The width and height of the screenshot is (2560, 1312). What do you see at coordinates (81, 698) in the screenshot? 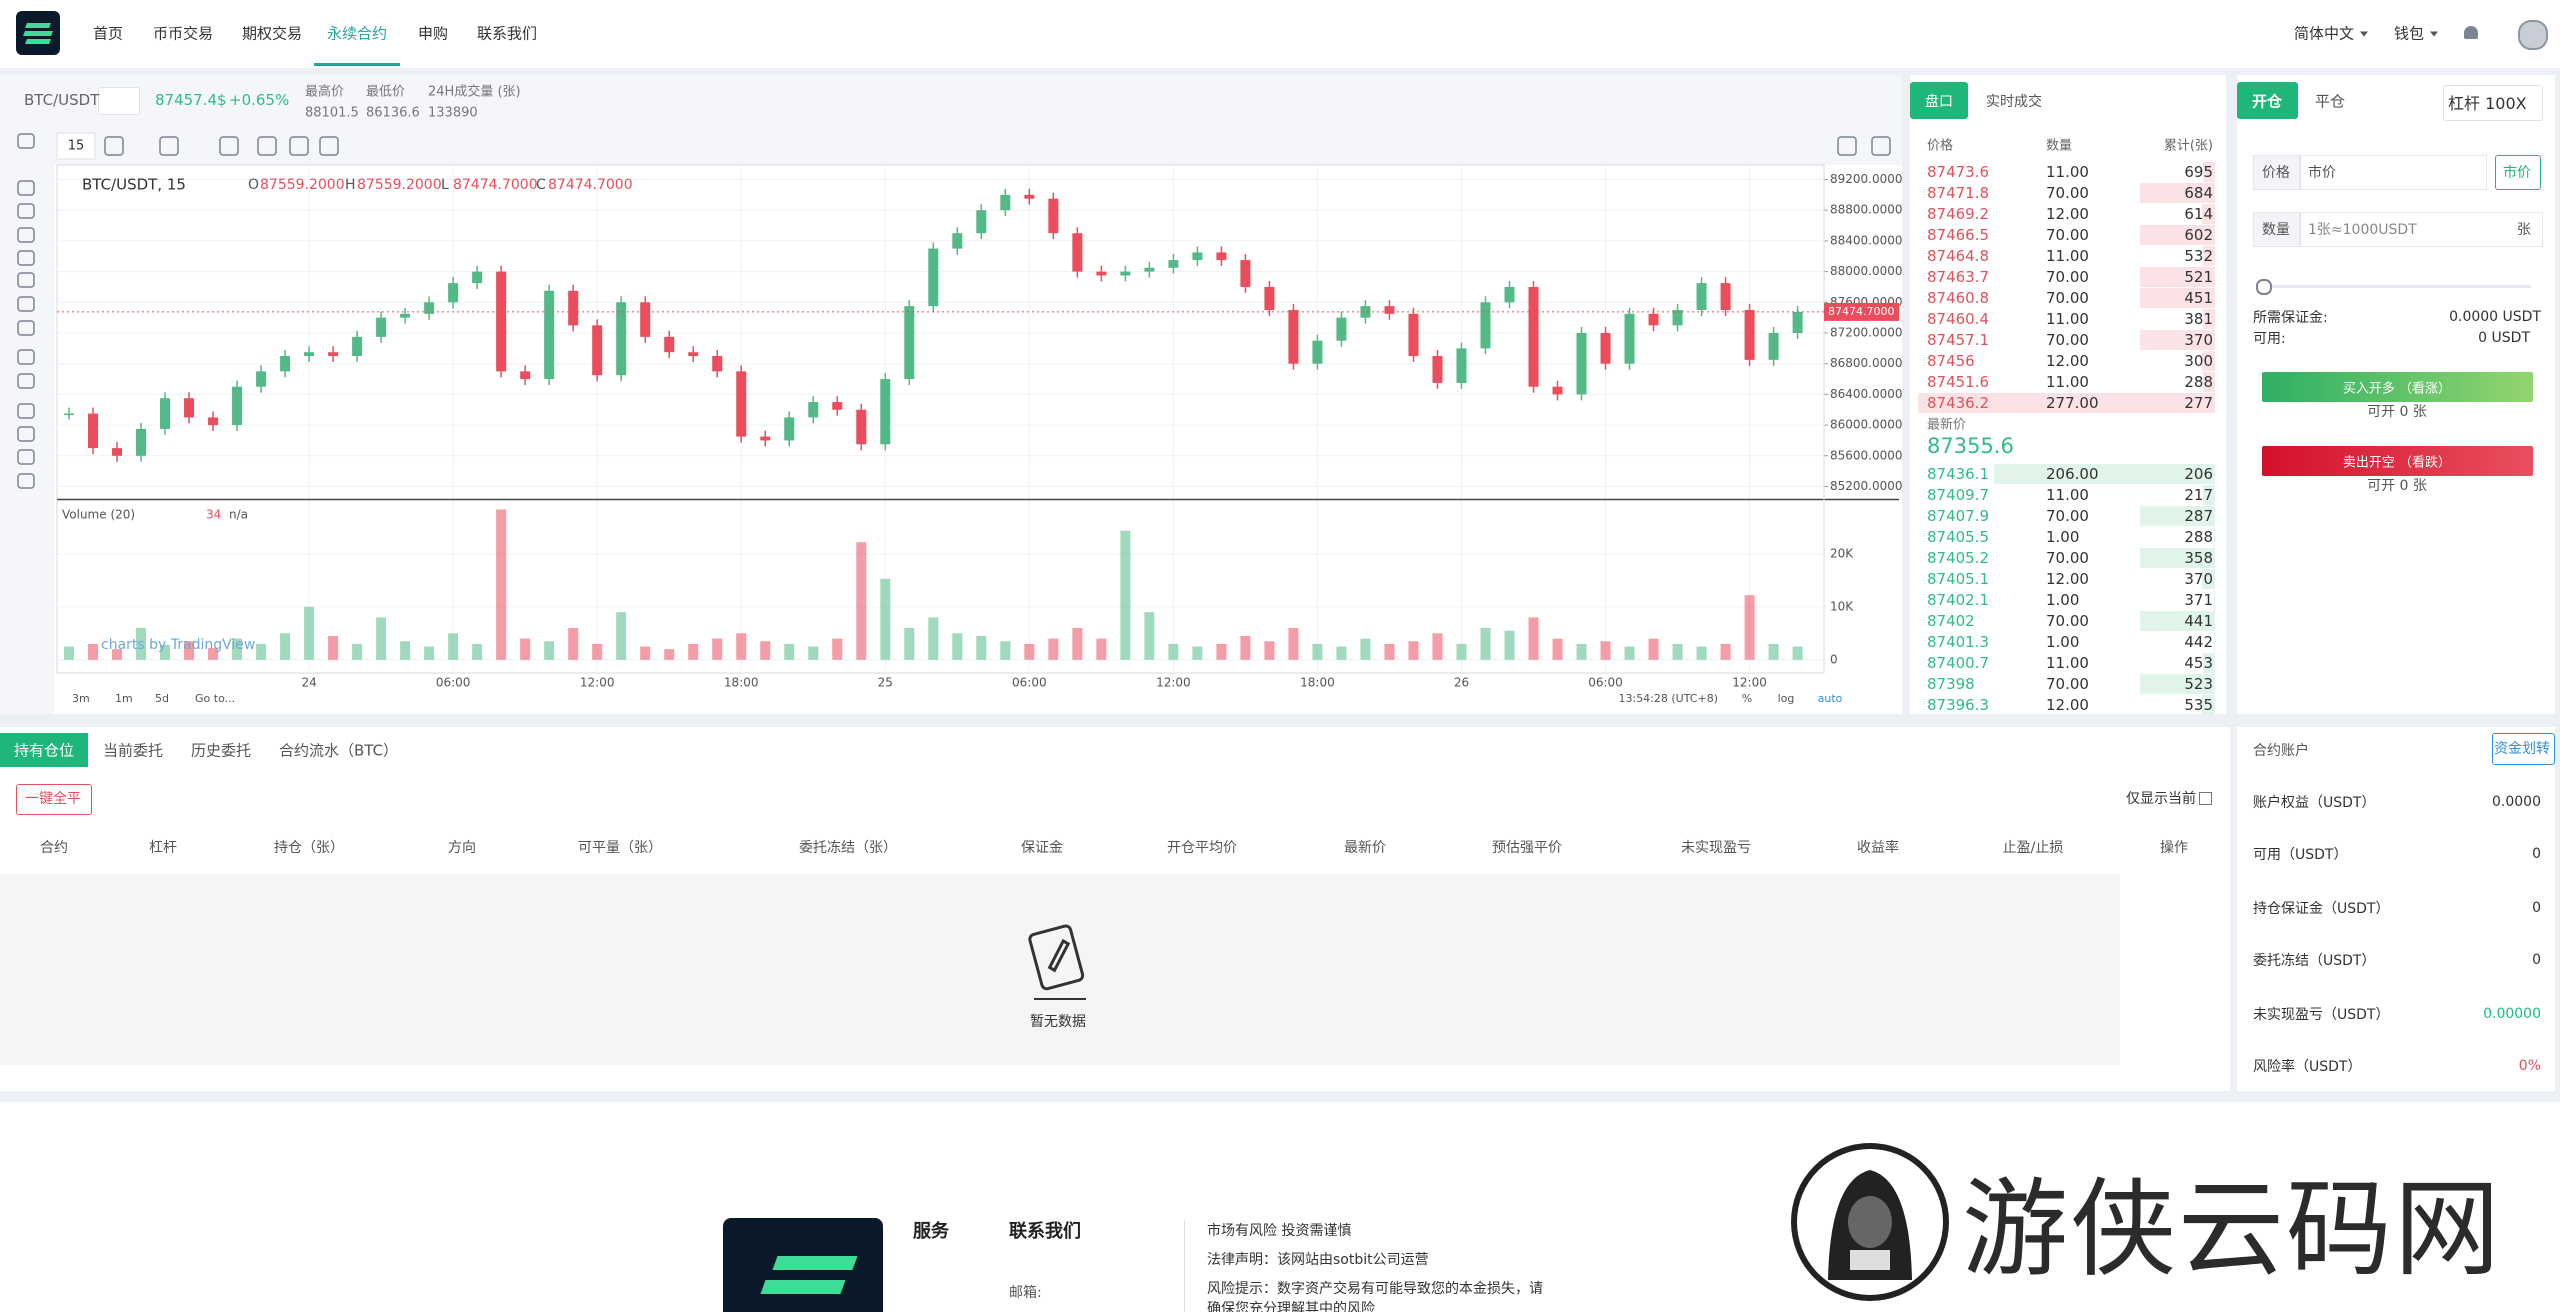
I see `range-button: 3m` at bounding box center [81, 698].